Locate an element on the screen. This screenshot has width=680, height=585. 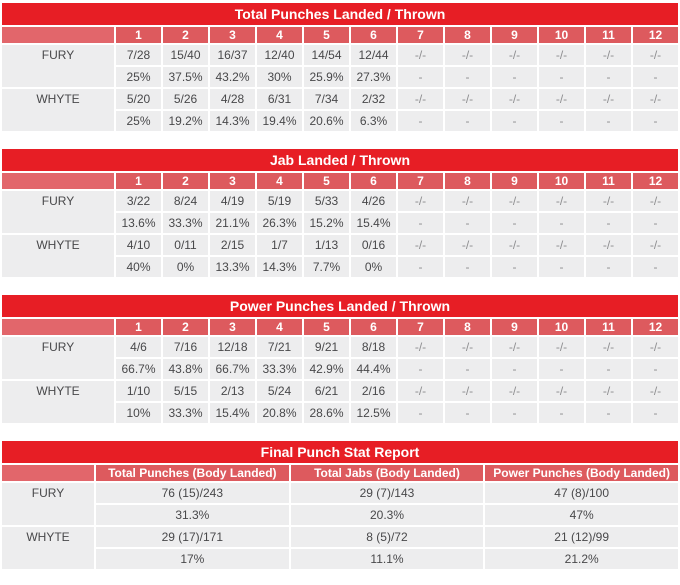
round-column-header: 7 is located at coordinates (420, 181).